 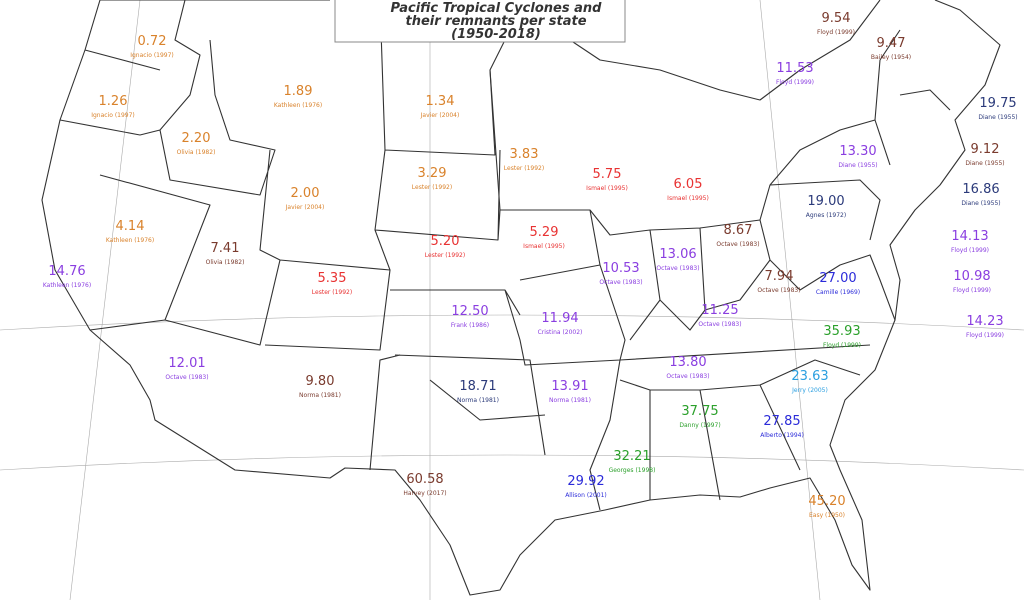 I want to click on state-value: 23.63, so click(x=809, y=376).